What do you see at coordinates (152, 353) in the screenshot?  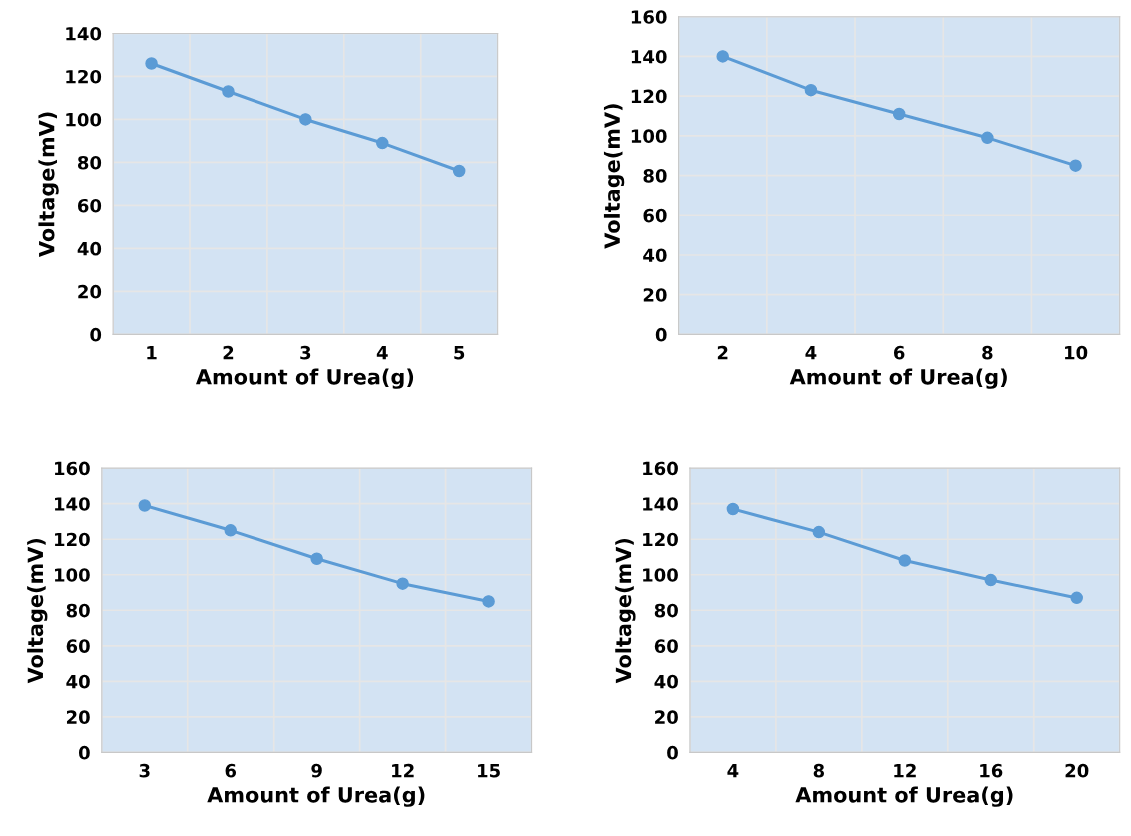 I see `x-tick-label: 1` at bounding box center [152, 353].